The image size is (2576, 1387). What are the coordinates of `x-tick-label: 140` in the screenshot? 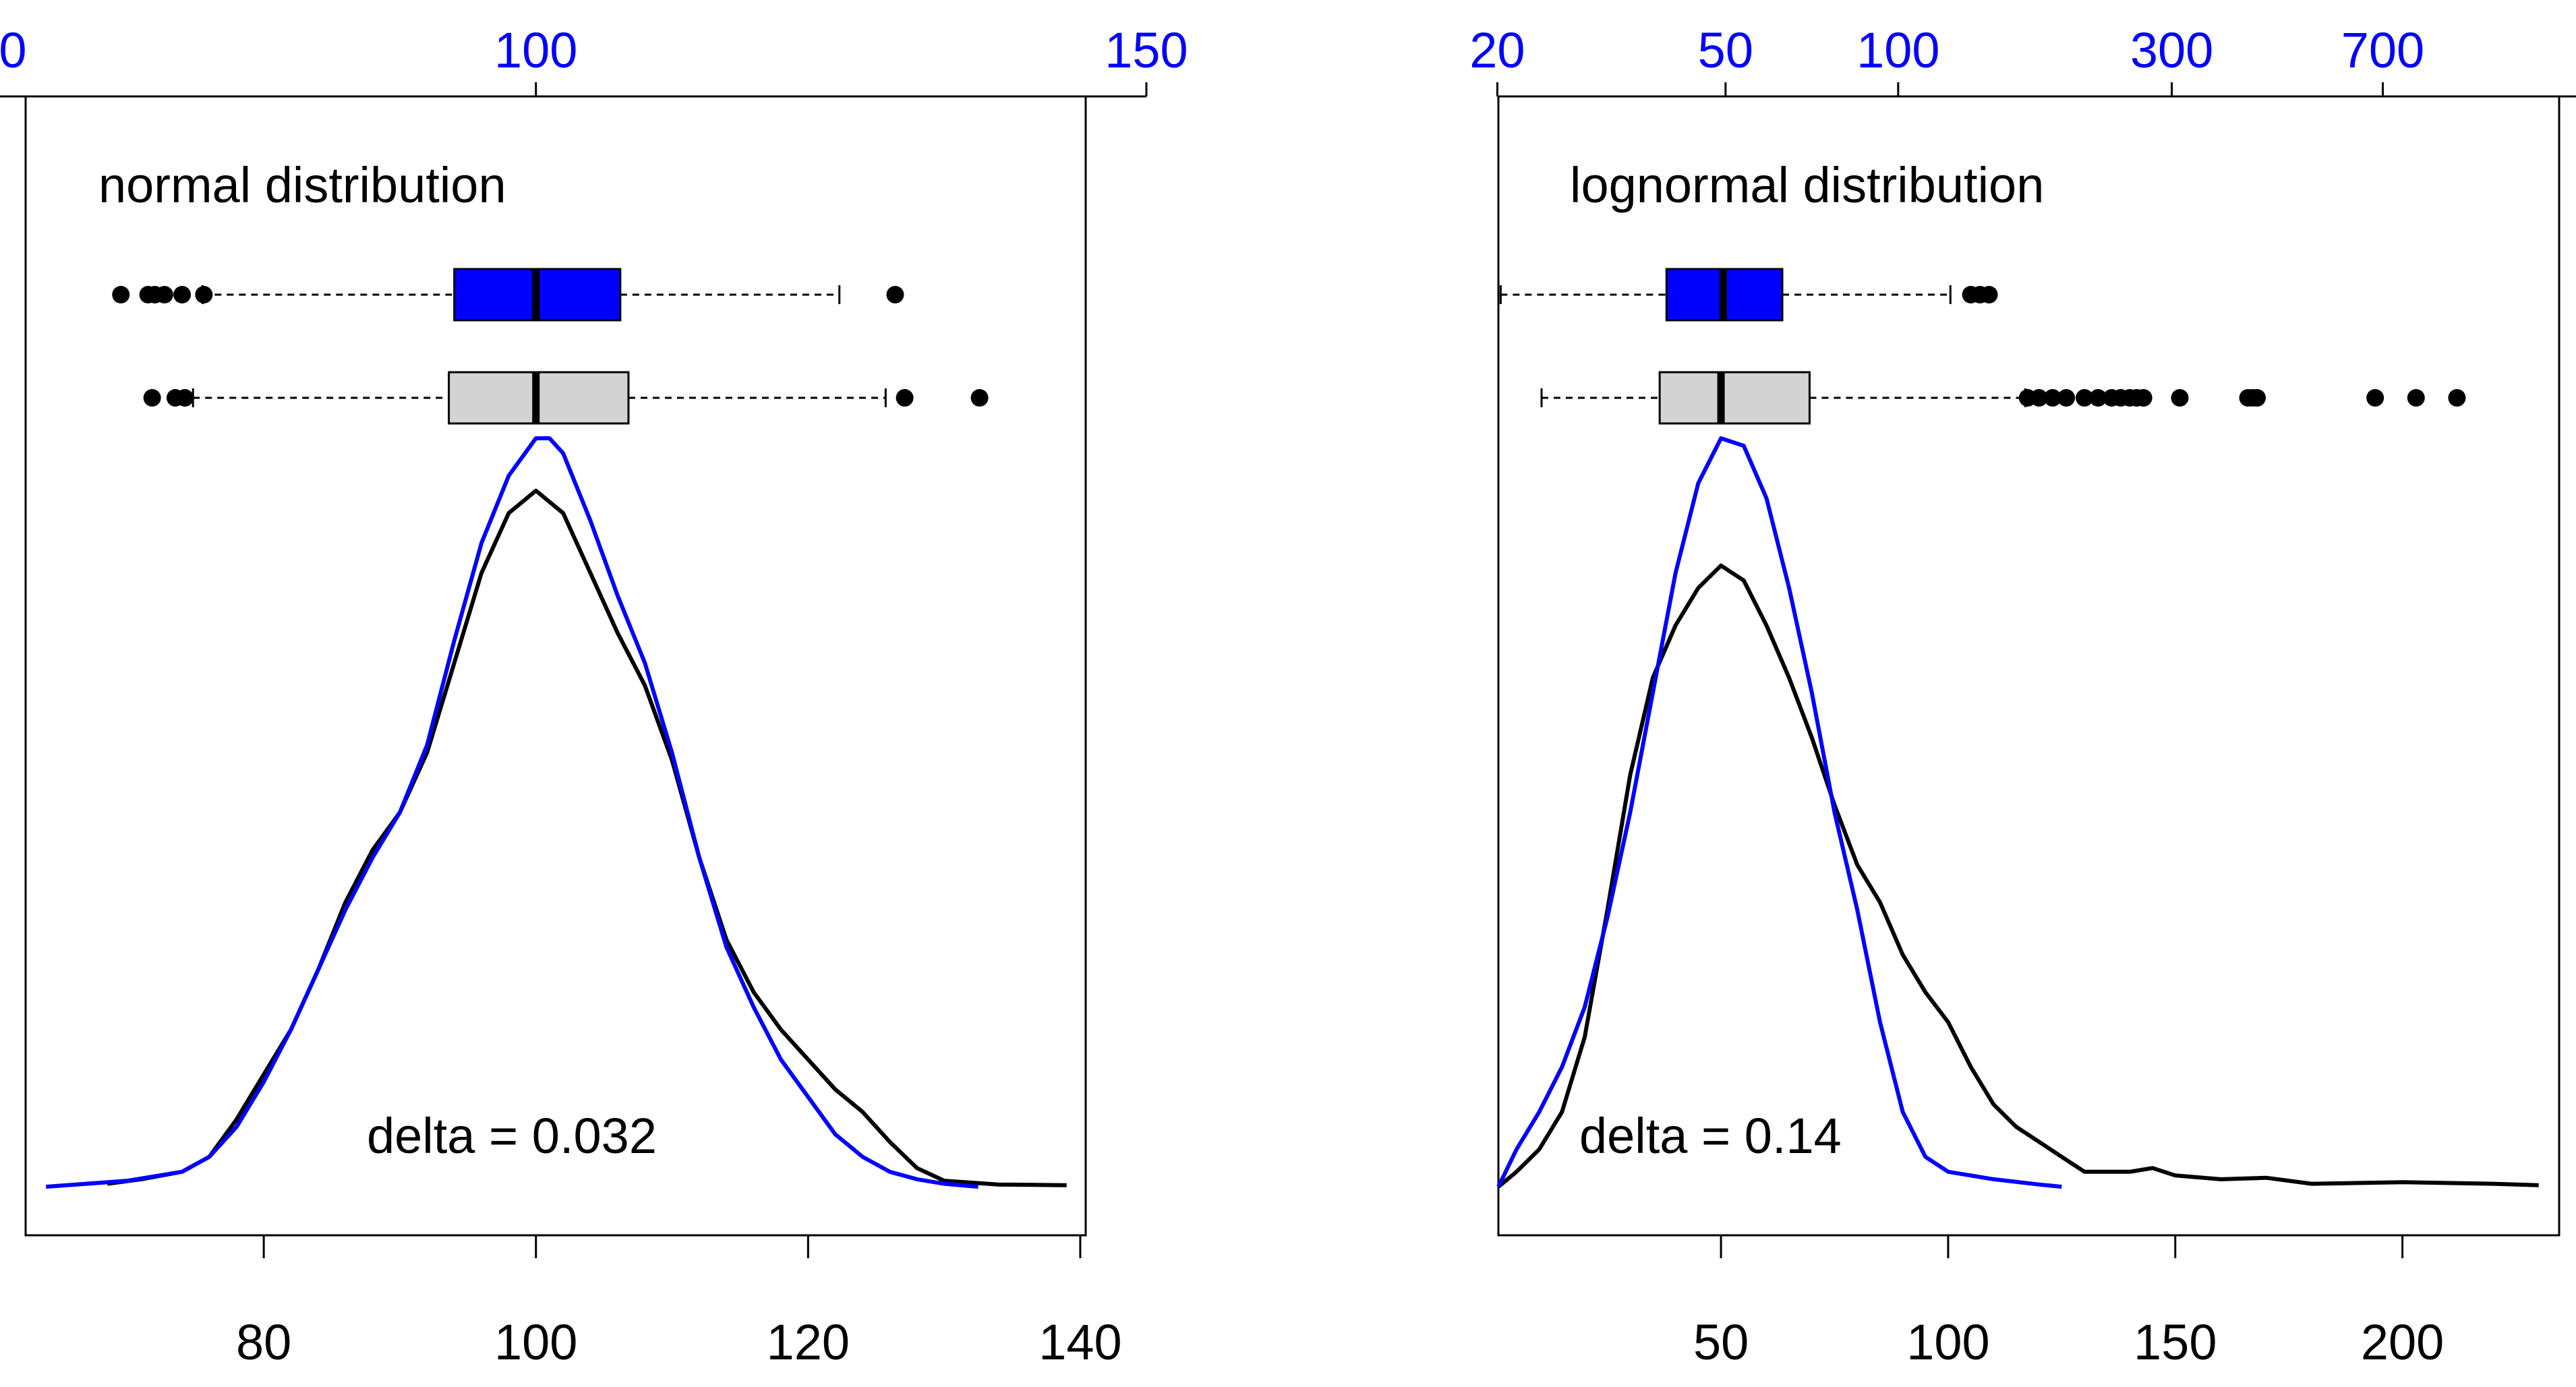 It's located at (1080, 1342).